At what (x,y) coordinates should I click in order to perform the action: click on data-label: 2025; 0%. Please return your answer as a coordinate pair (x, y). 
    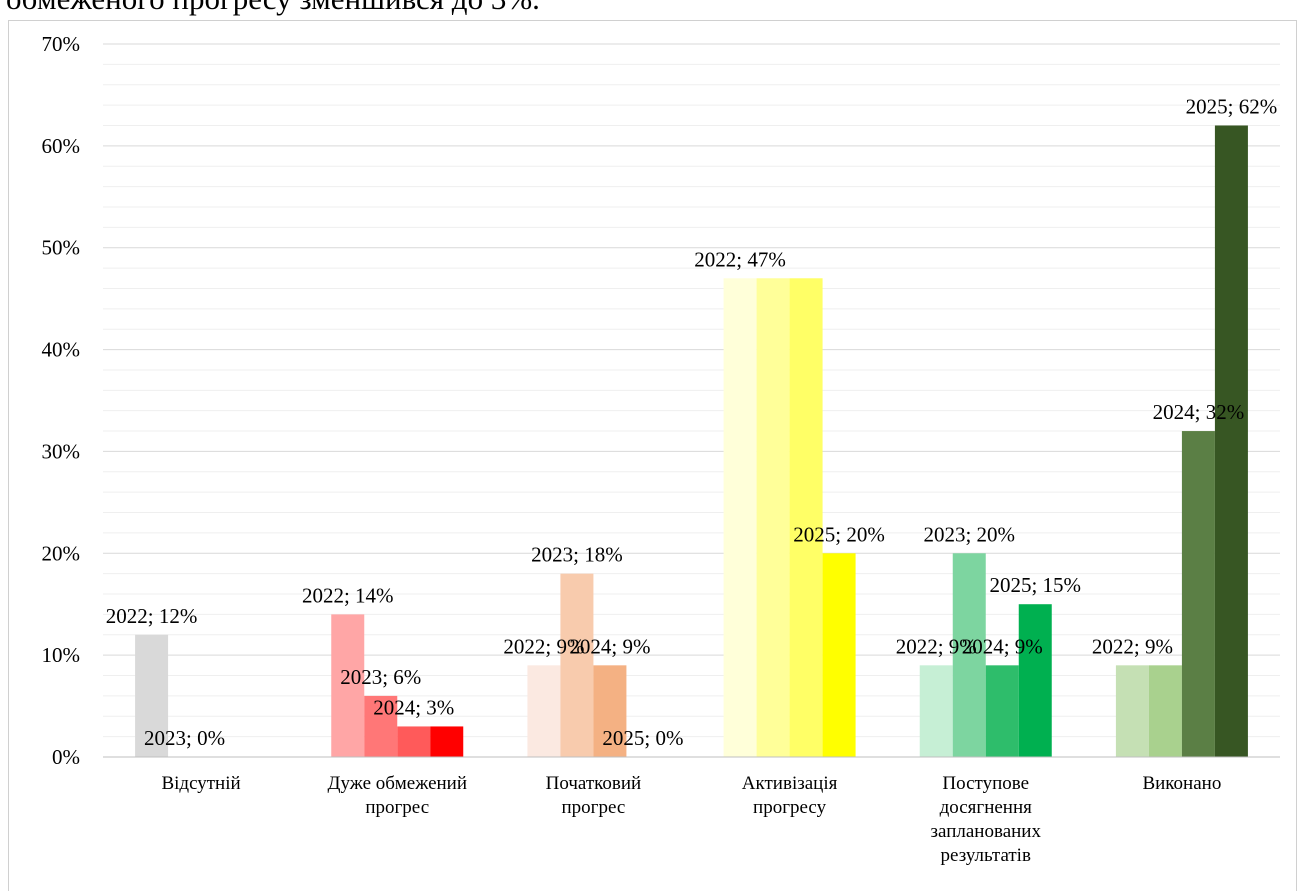
    Looking at the image, I should click on (642, 738).